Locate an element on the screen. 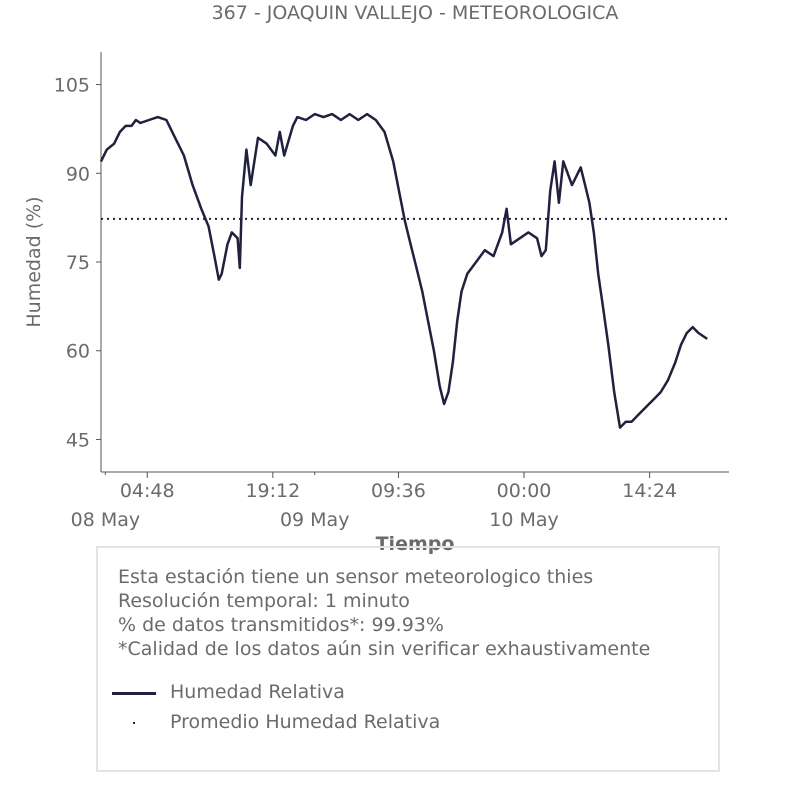 This screenshot has height=806, width=806. chart-title: 367 - JOAQUIN VALLEJO - METEOROLOGICA is located at coordinates (415, 13).